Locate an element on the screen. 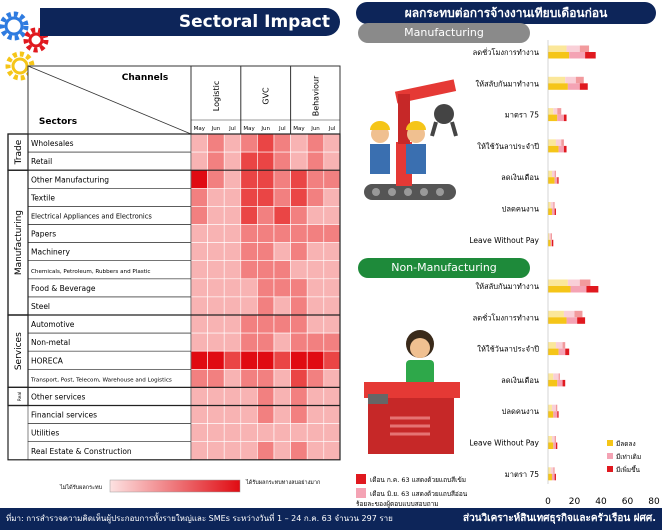 The height and width of the screenshot is (530, 662). worker-icon is located at coordinates (398, 147).